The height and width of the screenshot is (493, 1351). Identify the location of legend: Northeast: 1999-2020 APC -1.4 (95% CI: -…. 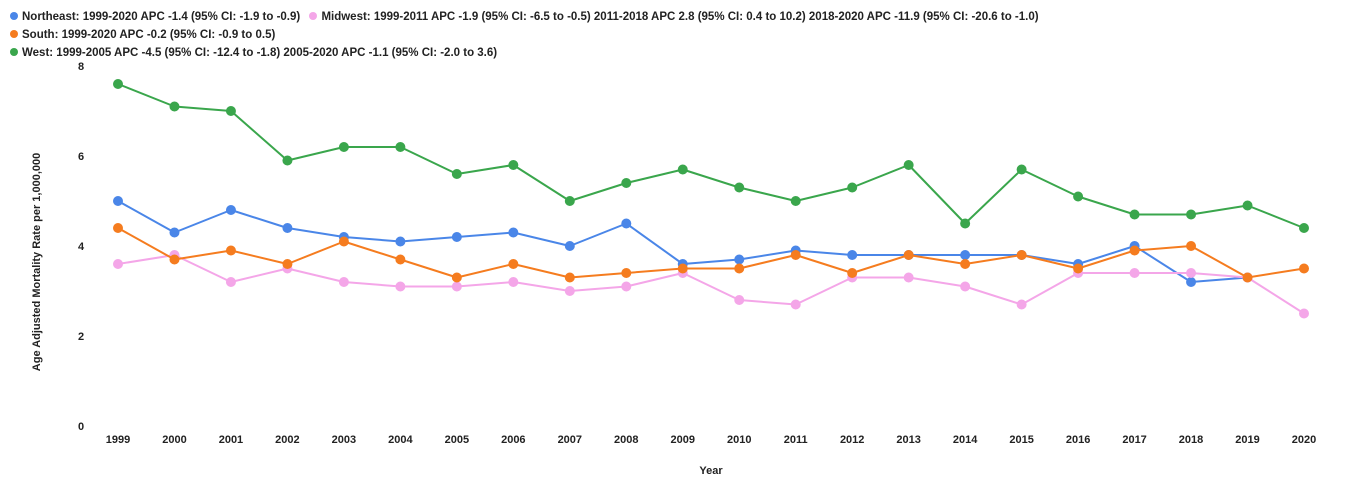
(675, 35).